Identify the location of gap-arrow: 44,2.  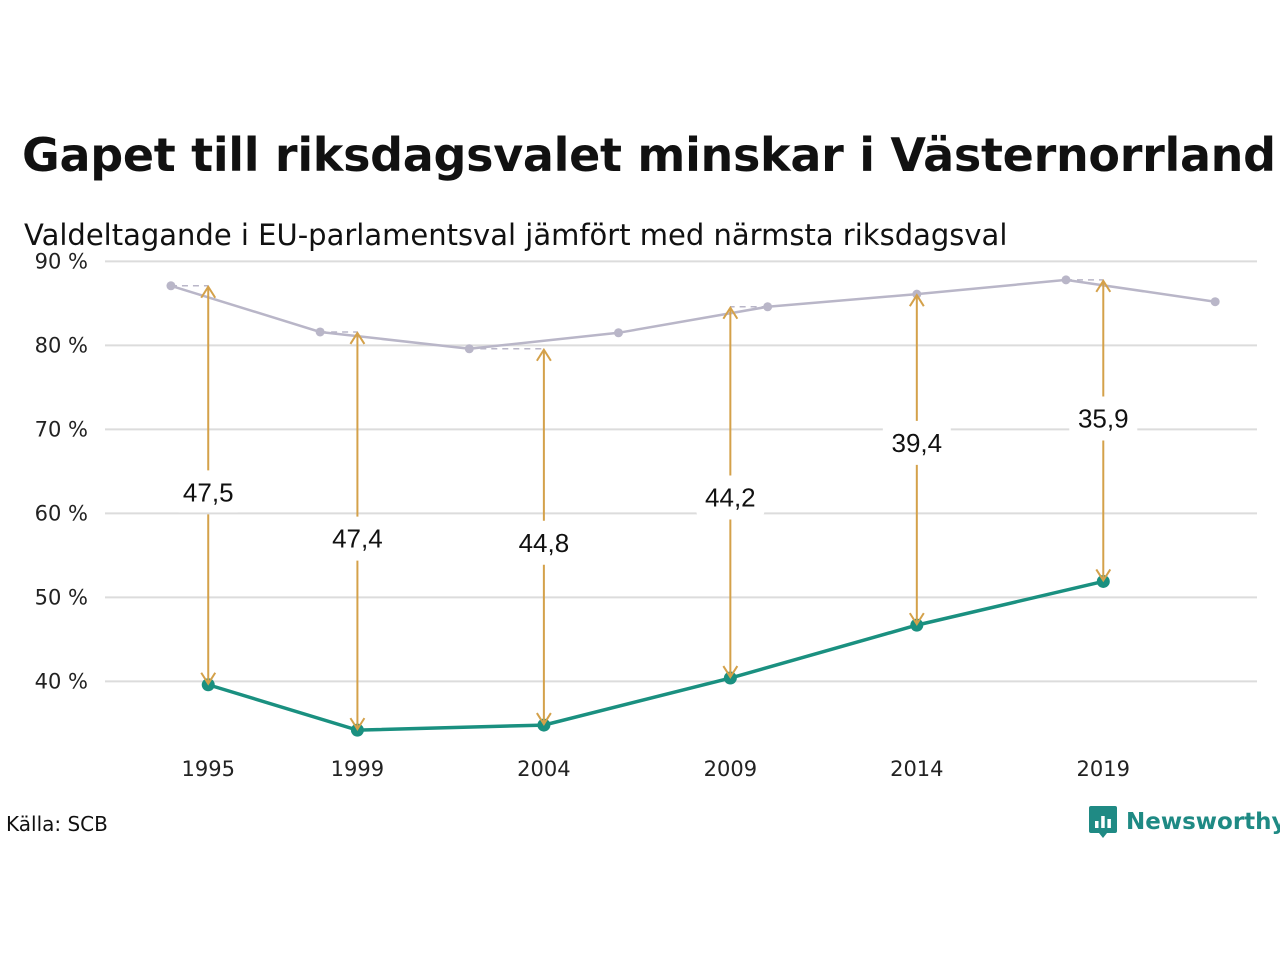
(732, 492).